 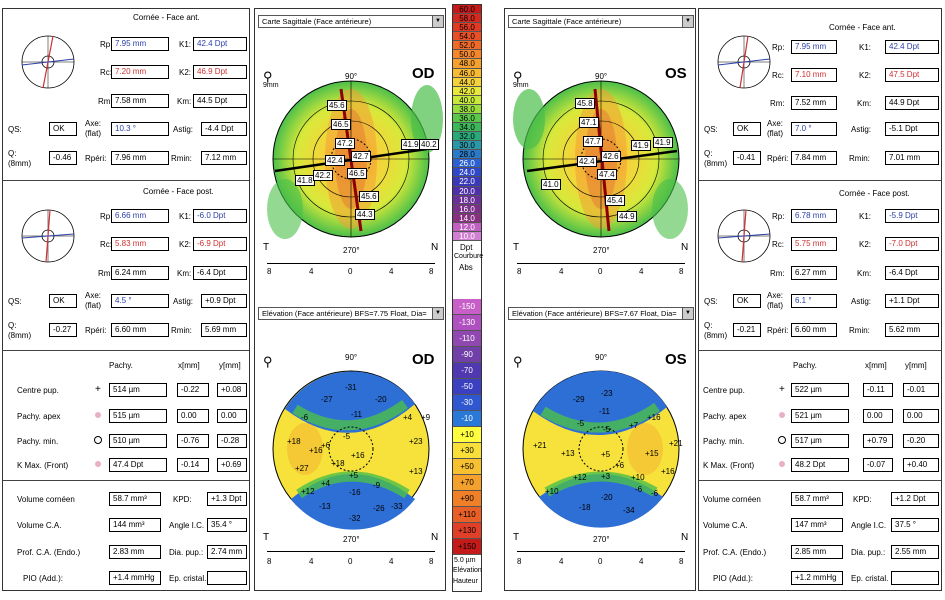 What do you see at coordinates (63, 330) in the screenshot?
I see `left-post-q: -0.27` at bounding box center [63, 330].